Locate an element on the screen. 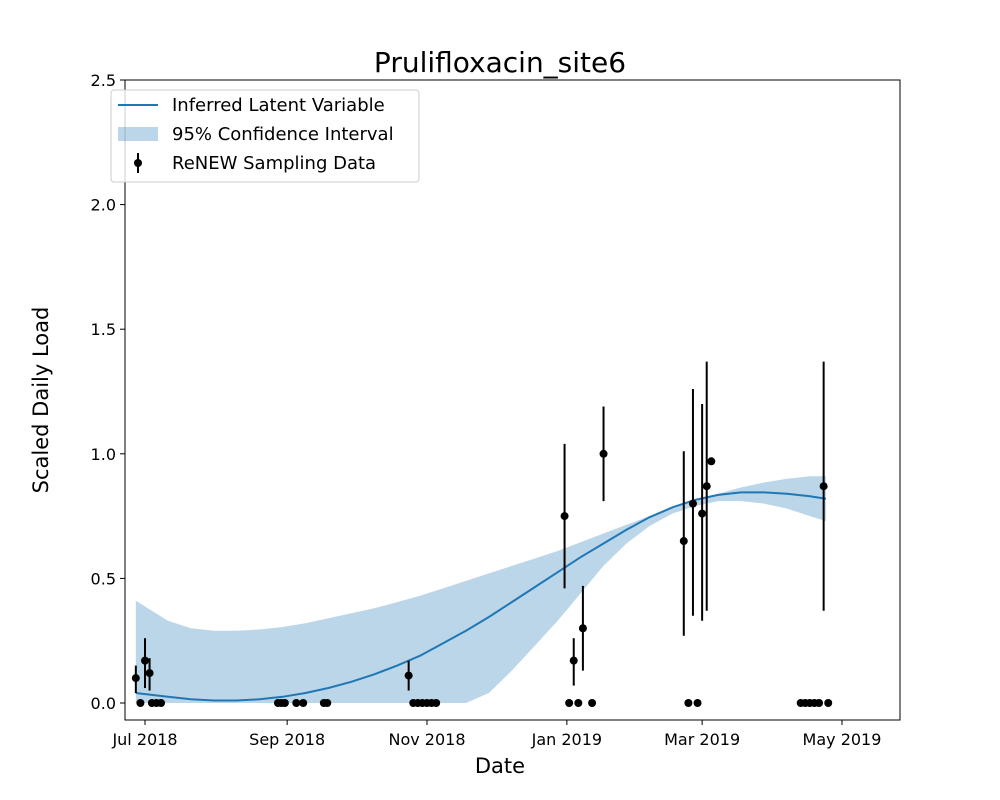 This screenshot has width=1000, height=800. y-tick-label: 2.5 is located at coordinates (103, 80).